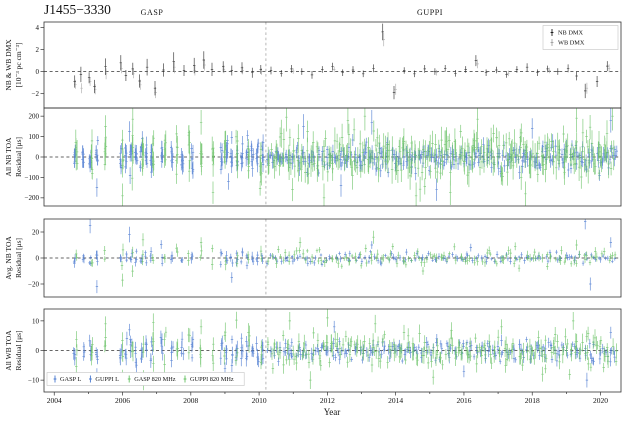 The image size is (630, 423). I want to click on y-axis-title-dmx: NB & WB DMX [10⁻³ pc cm⁻³], so click(13, 65).